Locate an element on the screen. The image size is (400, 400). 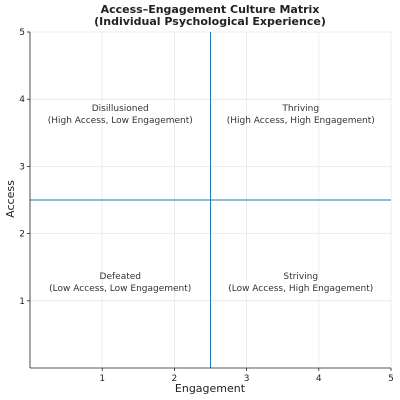
quadrant-label-2: Defeated is located at coordinates (120, 277).